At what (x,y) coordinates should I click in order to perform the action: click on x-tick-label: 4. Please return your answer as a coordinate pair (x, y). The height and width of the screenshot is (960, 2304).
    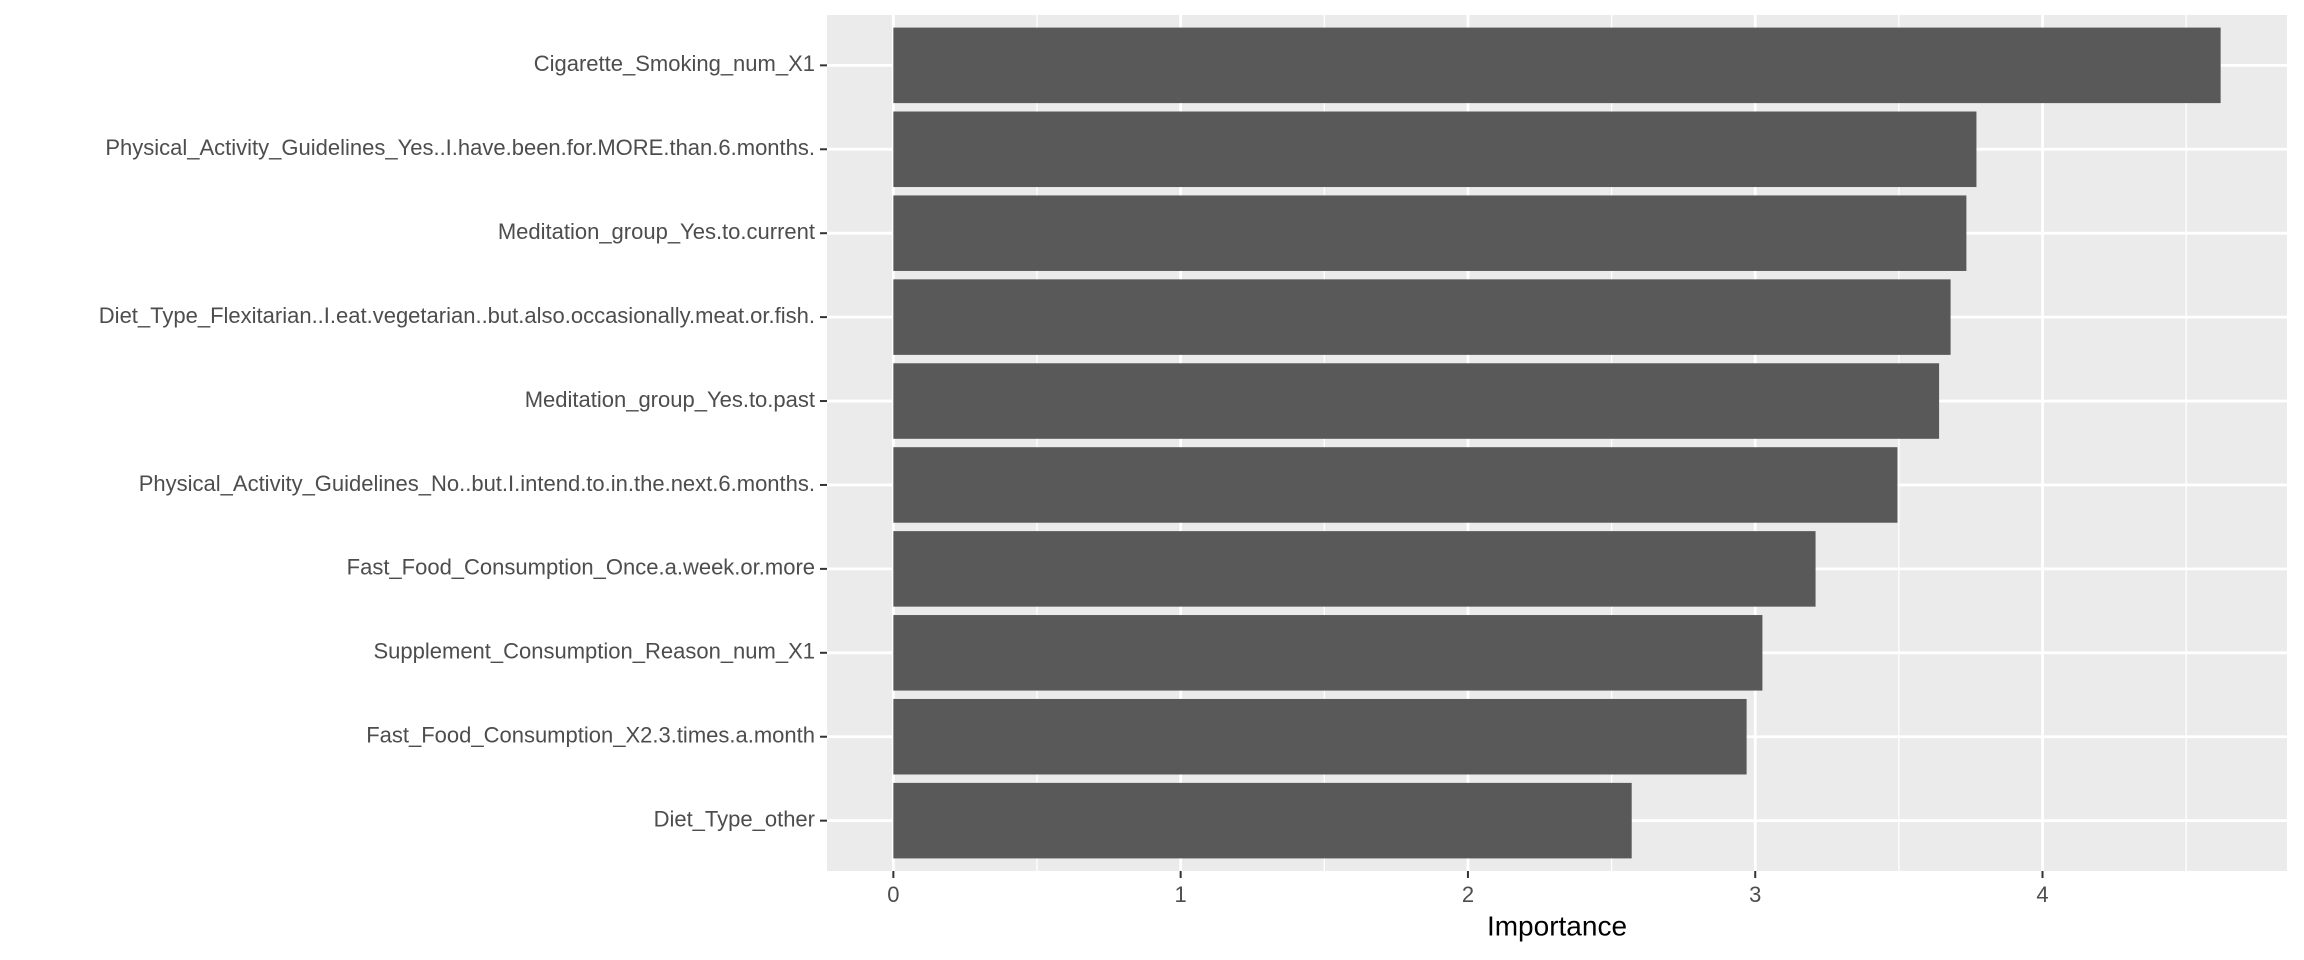
    Looking at the image, I should click on (2042, 894).